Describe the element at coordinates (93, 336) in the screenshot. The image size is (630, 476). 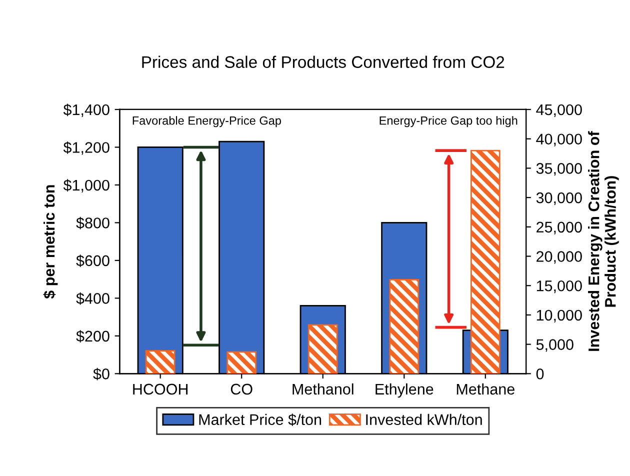
I see `y-tick-label: $200` at that location.